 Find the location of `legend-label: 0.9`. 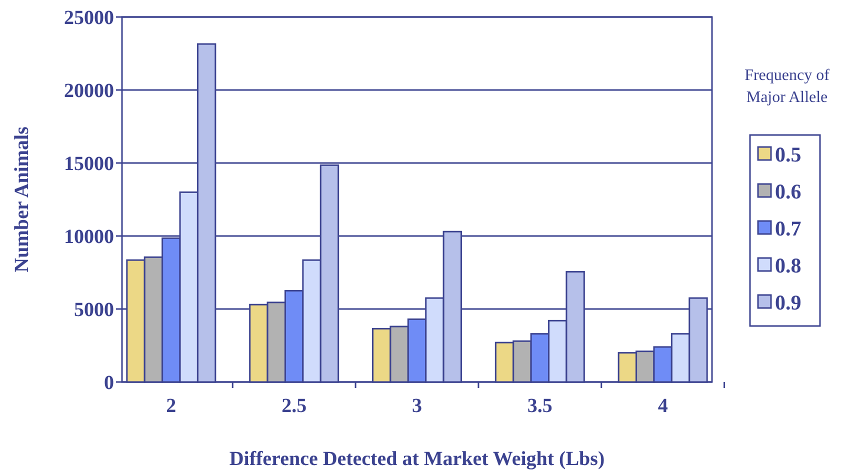

legend-label: 0.9 is located at coordinates (788, 302).